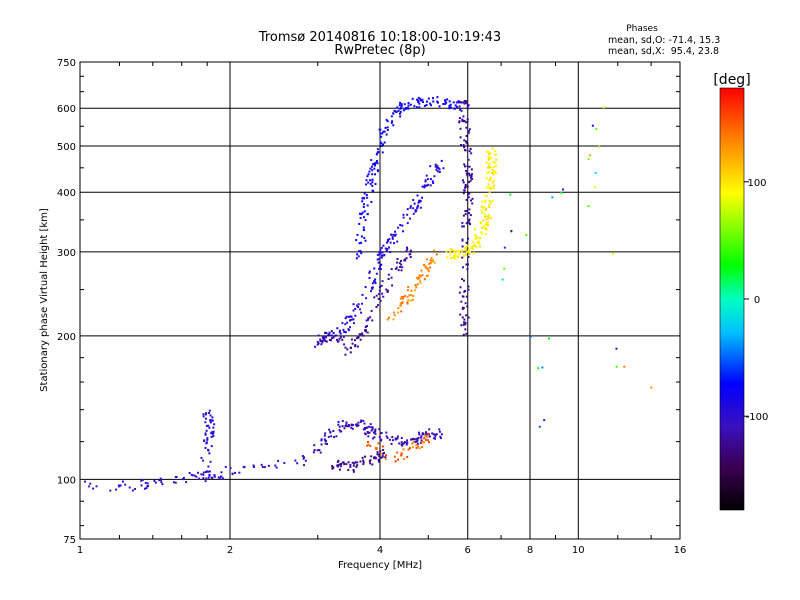  I want to click on x-tick-label: 10, so click(578, 550).